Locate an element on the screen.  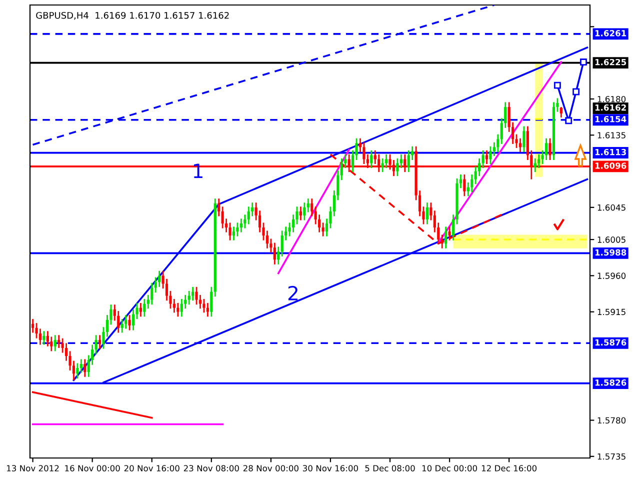
ref-line-label: 1.5876 is located at coordinates (610, 342).